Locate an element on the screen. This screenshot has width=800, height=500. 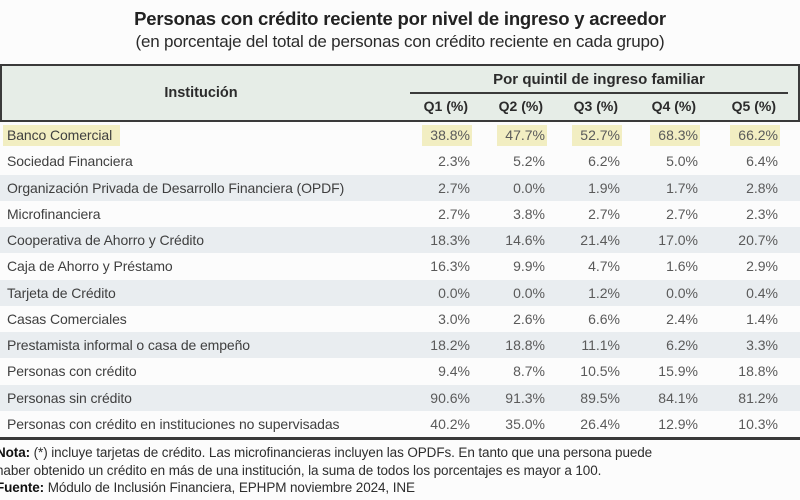
cell-value-q2: 2.6% is located at coordinates (507, 319).